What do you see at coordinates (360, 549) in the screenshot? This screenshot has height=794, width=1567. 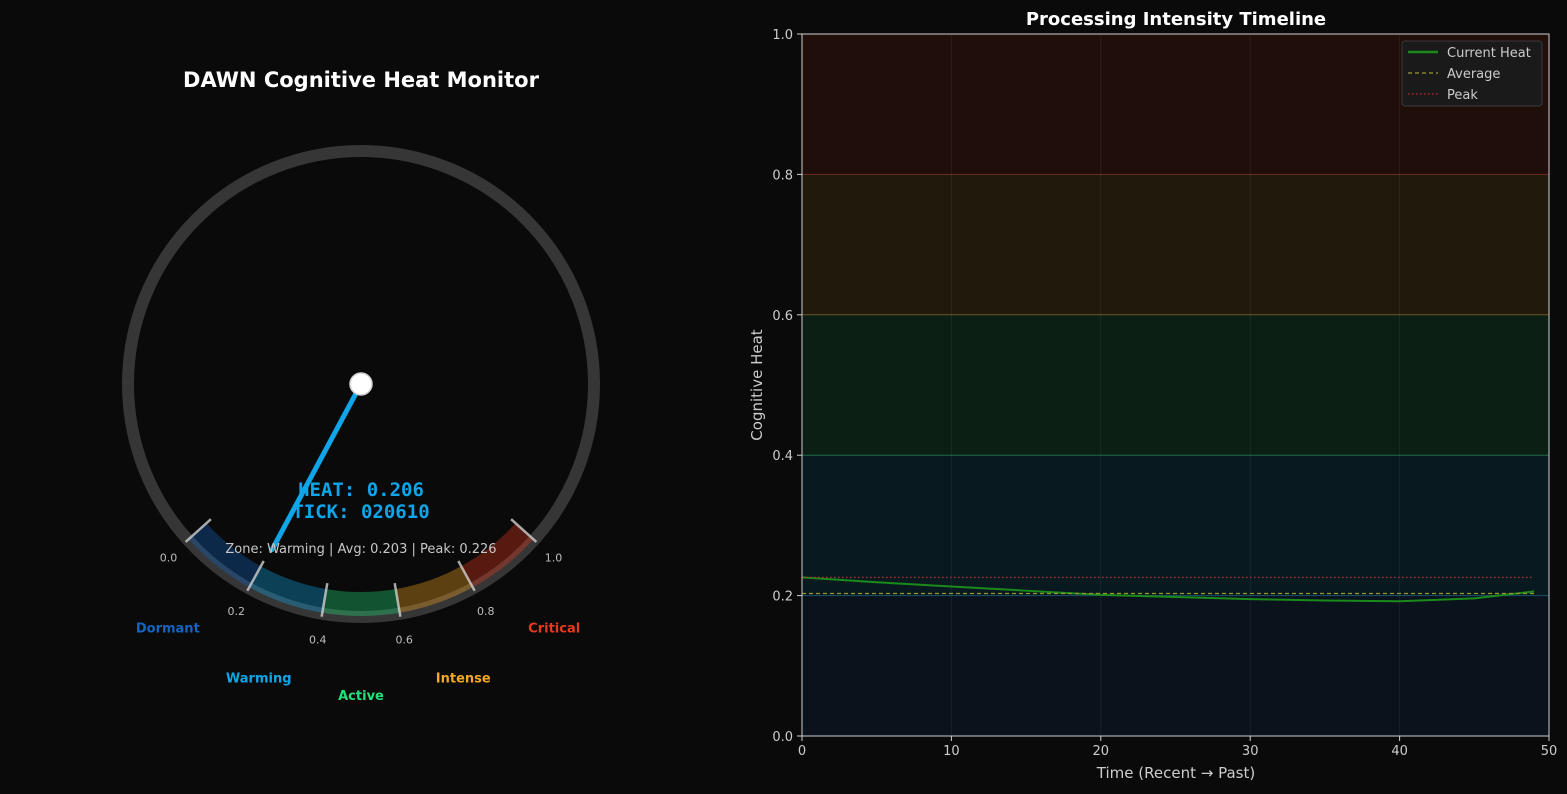 I see `status-readout: Zone: Warming | Avg: 0.203 | Peak: 0.226` at bounding box center [360, 549].